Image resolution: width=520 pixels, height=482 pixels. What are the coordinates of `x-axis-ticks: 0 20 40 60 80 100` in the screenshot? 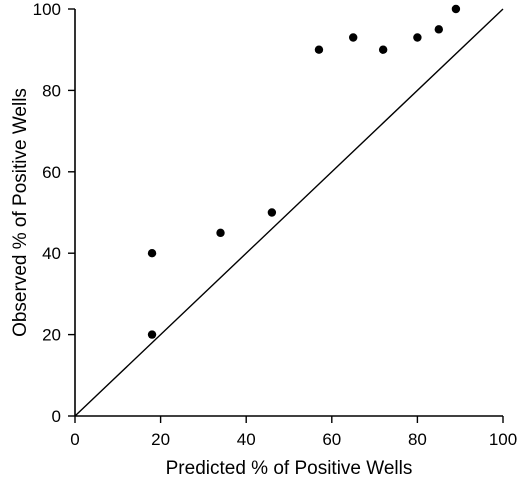 It's located at (293, 432).